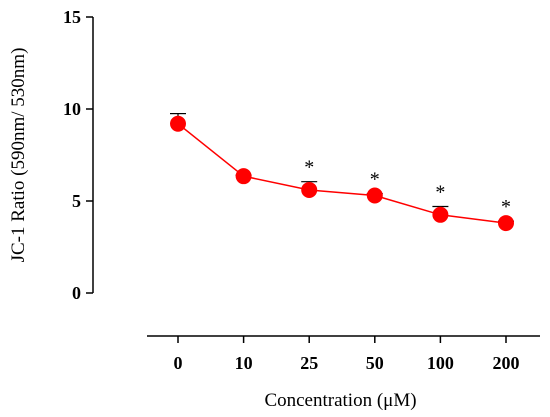 The height and width of the screenshot is (417, 550). What do you see at coordinates (343, 354) in the screenshot?
I see `x-axis: 0 10 25 50 100 200` at bounding box center [343, 354].